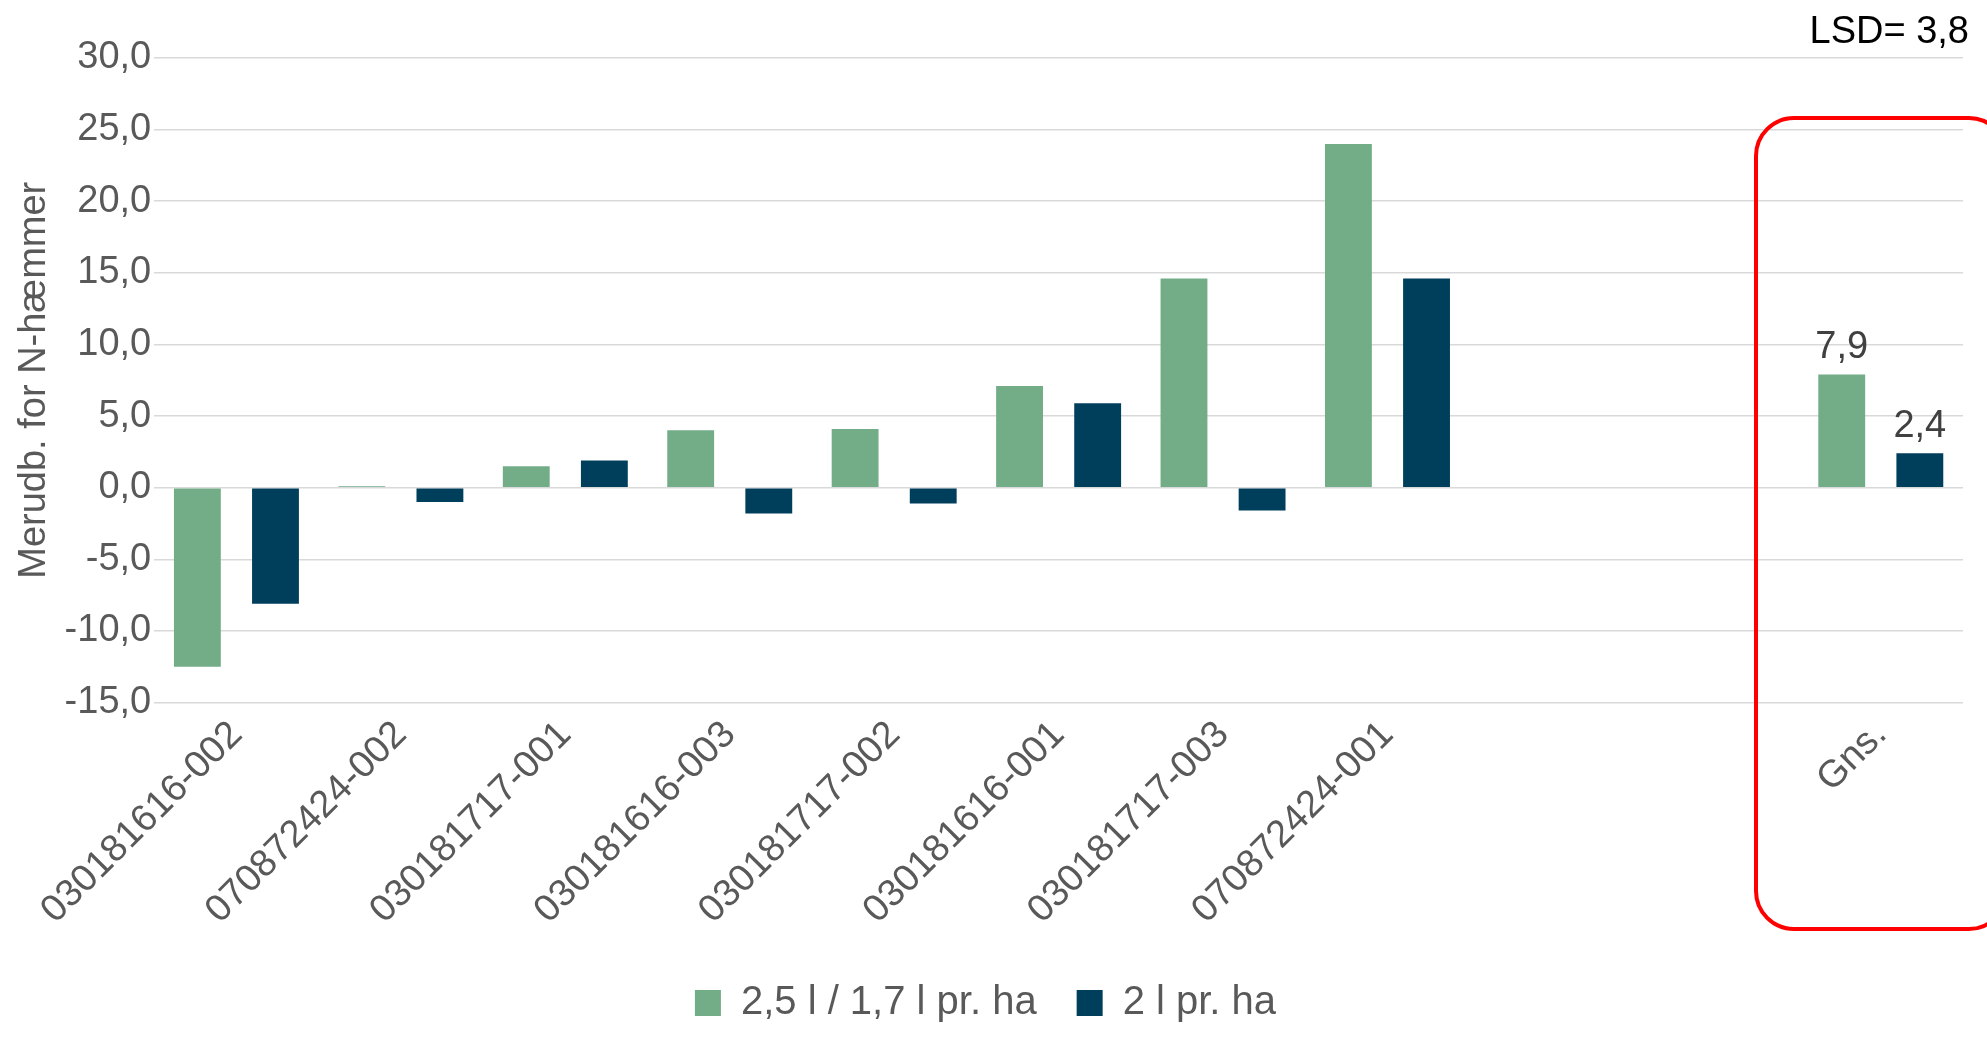 This screenshot has width=1987, height=1045. I want to click on data-label: 7,9, so click(1842, 345).